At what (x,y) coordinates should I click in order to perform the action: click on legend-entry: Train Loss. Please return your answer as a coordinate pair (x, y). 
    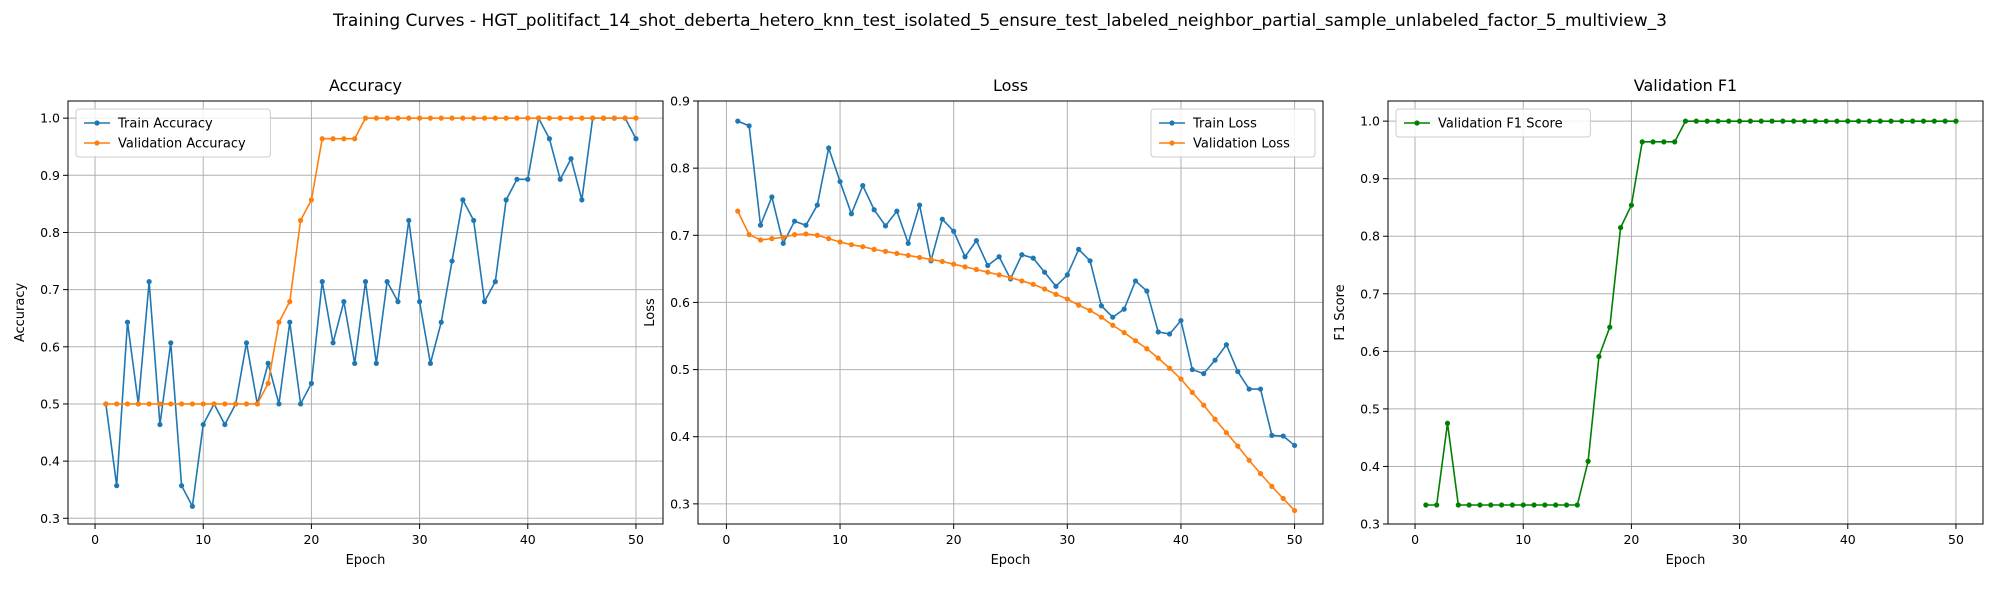
    Looking at the image, I should click on (1224, 124).